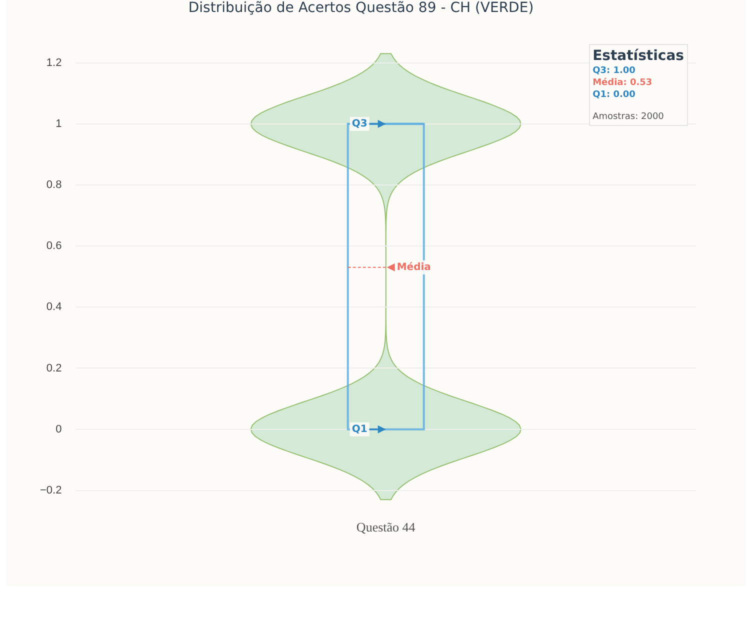 The width and height of the screenshot is (752, 644). I want to click on annotation: Q1: 0.00, so click(614, 95).